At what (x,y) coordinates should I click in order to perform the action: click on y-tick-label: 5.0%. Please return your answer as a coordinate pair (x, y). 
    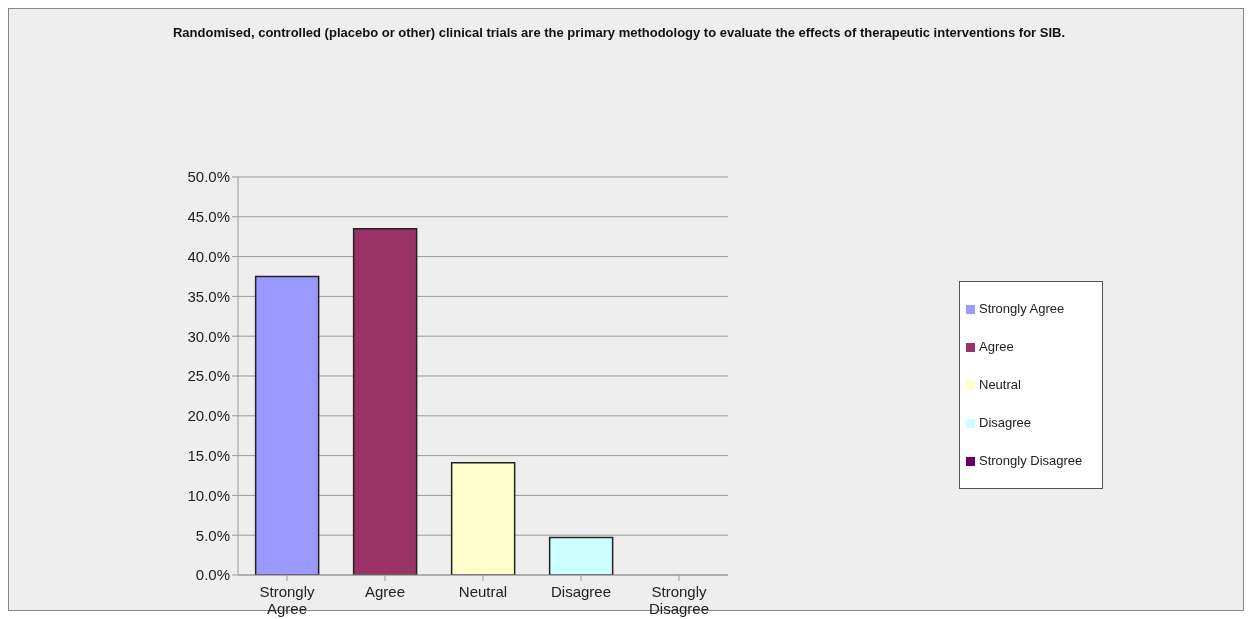
    Looking at the image, I should click on (212, 535).